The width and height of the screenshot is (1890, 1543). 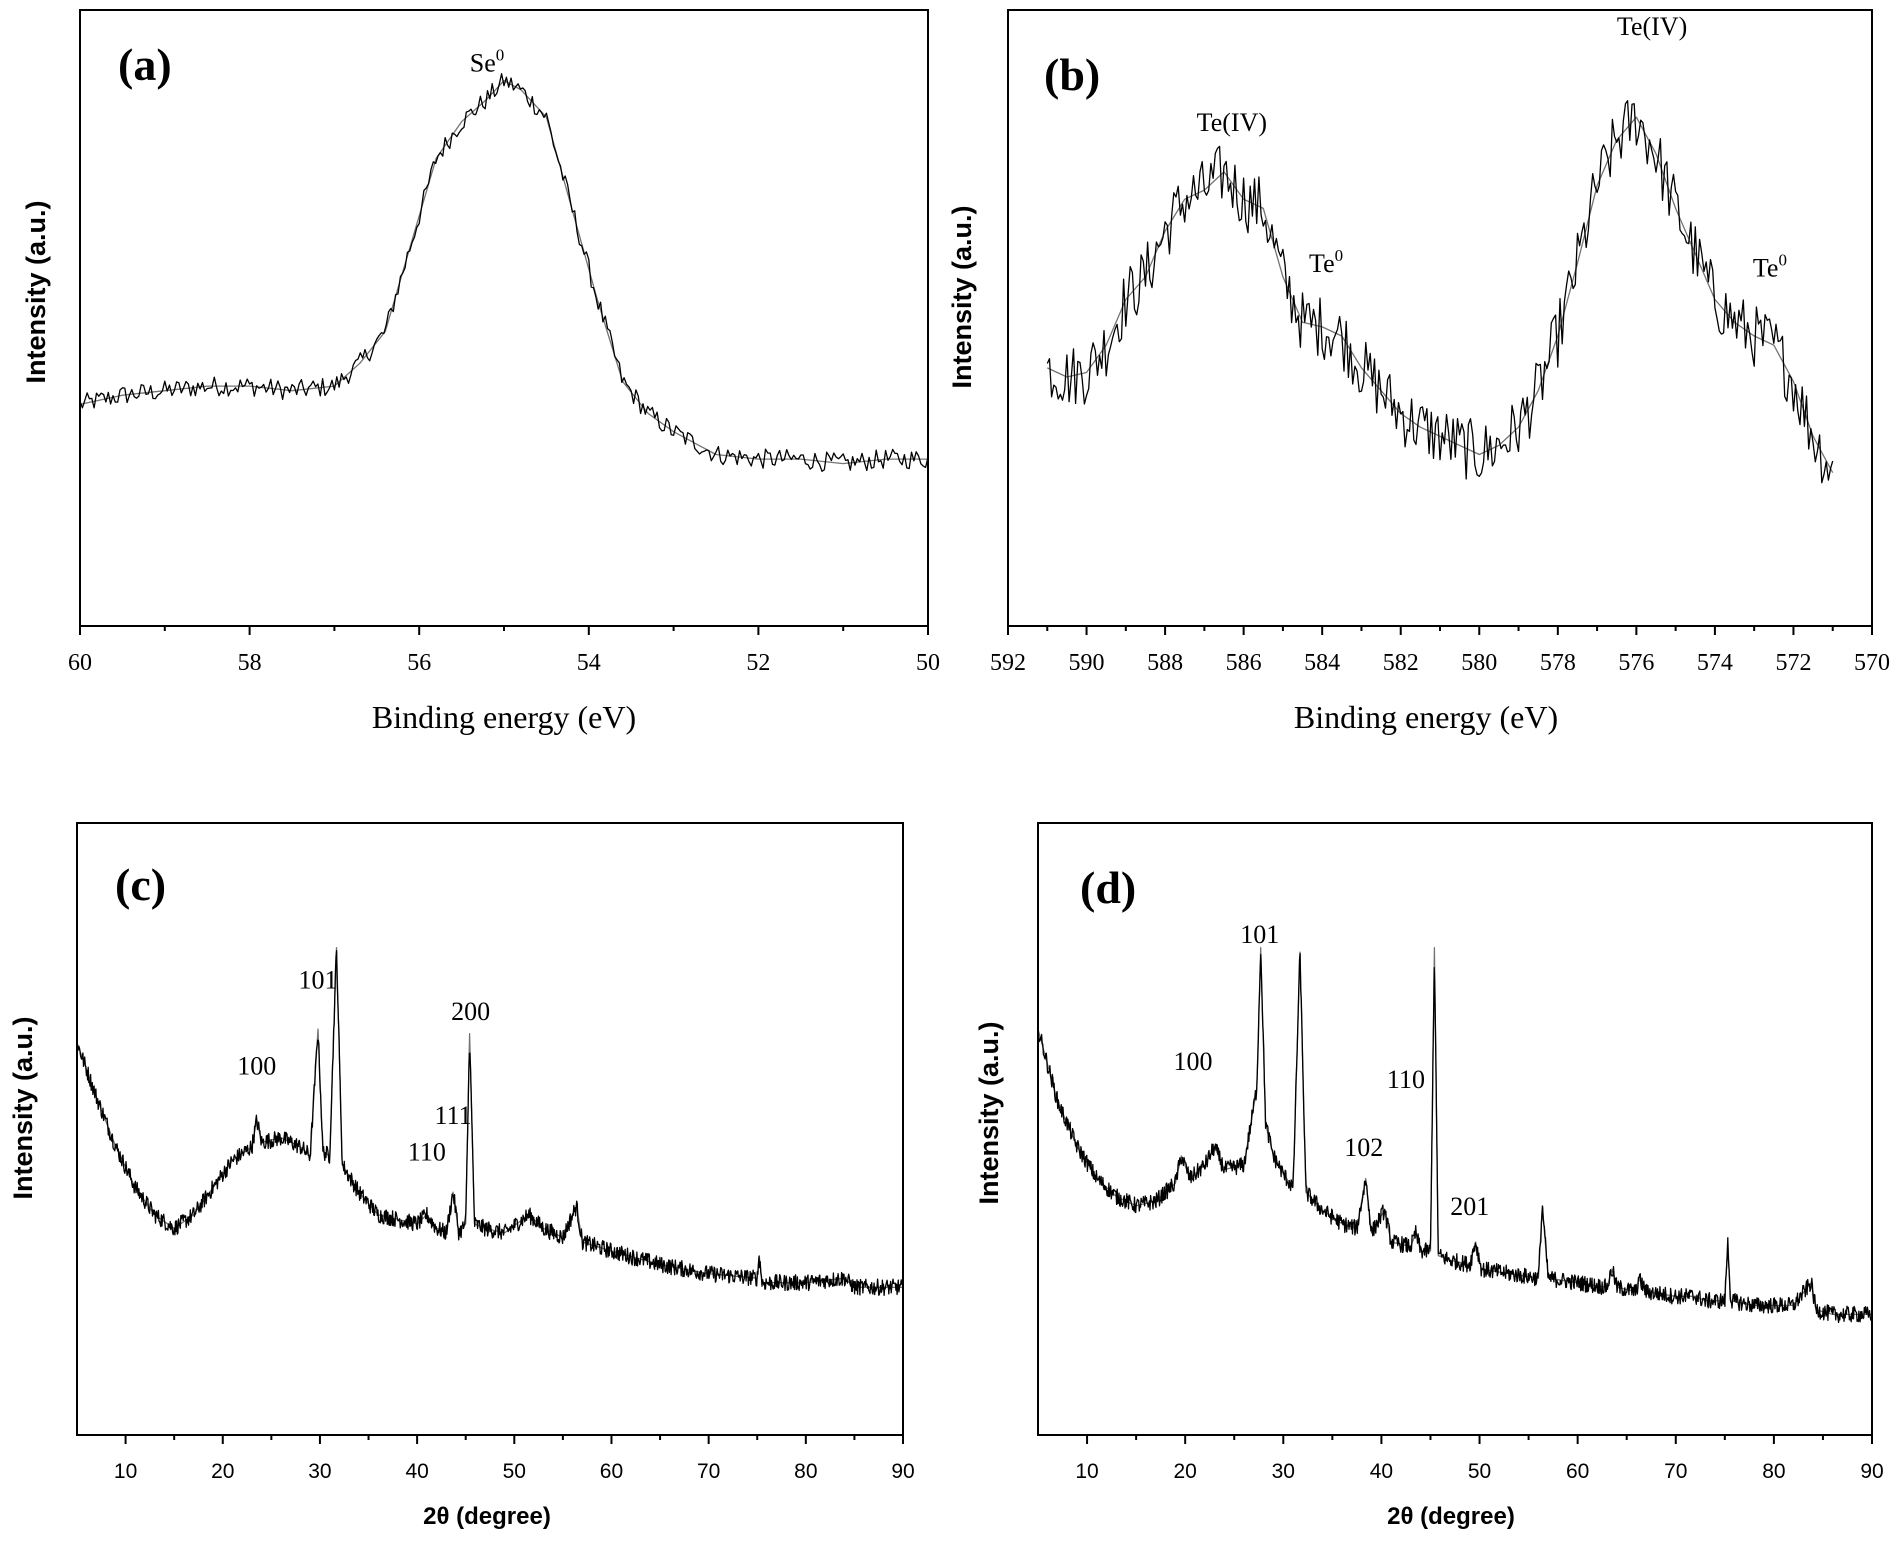 I want to click on x-tick-label: 580, so click(x=1479, y=663).